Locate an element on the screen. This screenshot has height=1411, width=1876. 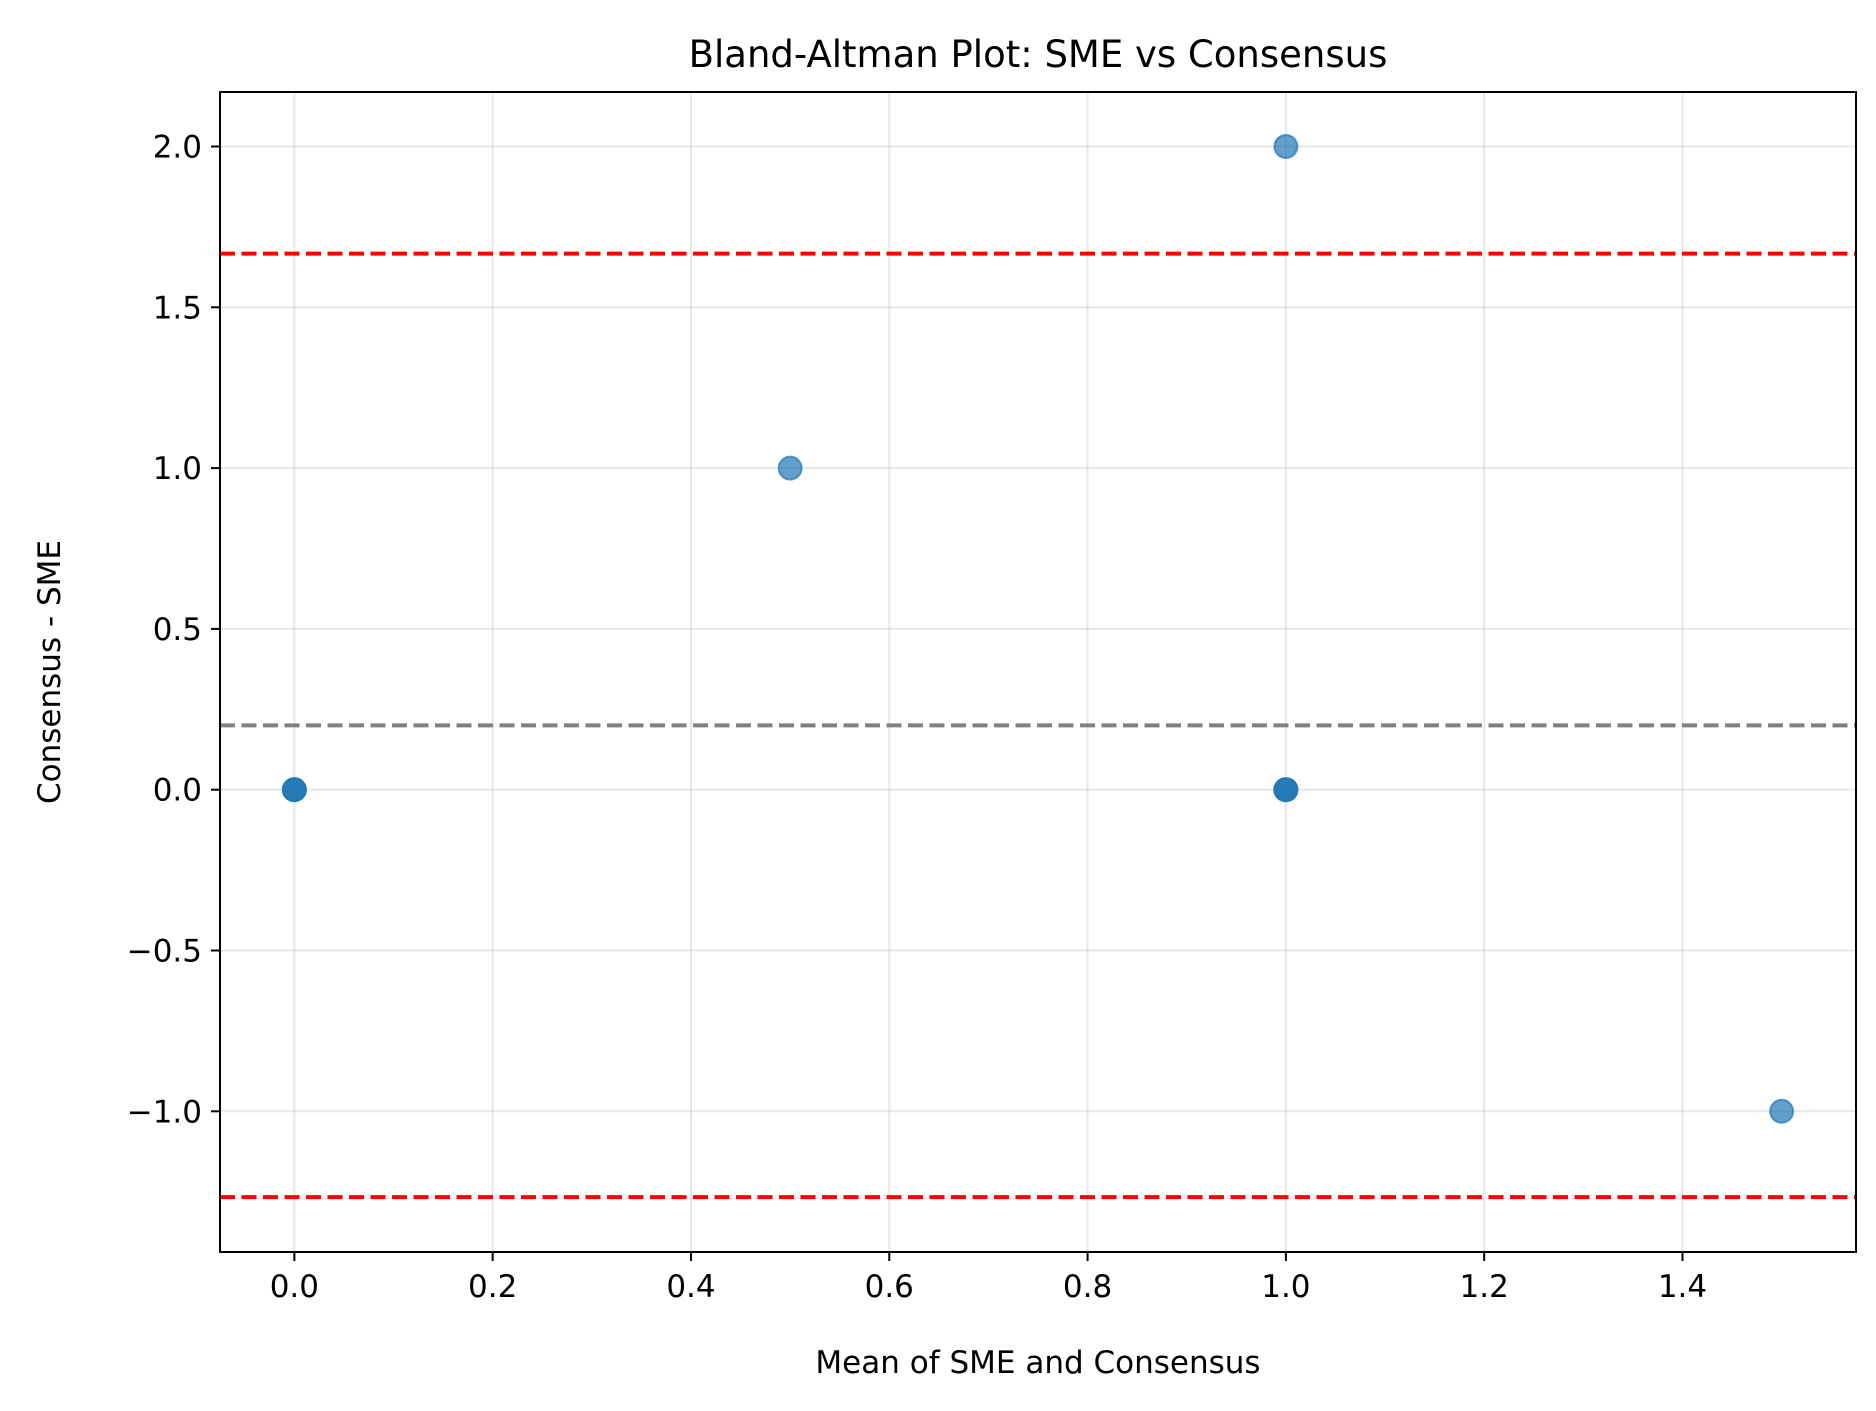
y-tick-label: 0.0 is located at coordinates (177, 791).